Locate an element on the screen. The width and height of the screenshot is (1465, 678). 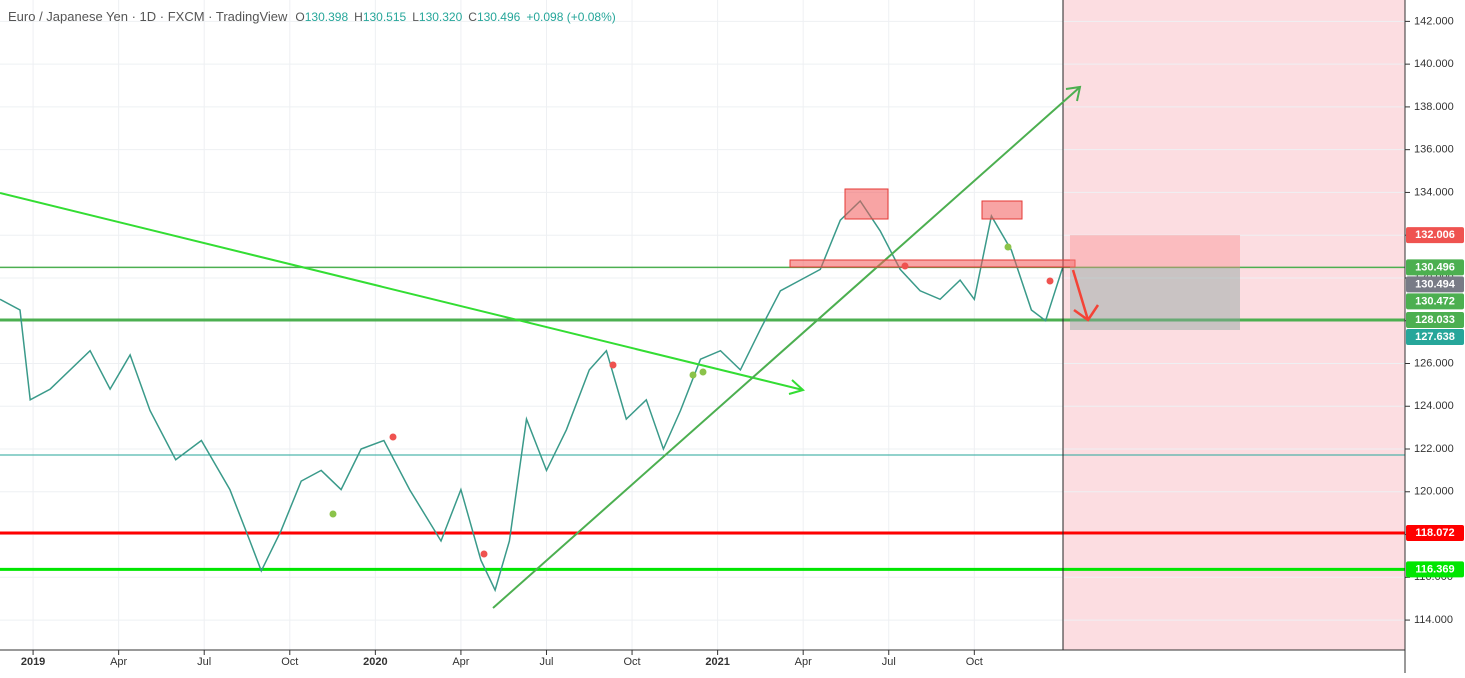
y-tick-label: 124.000 is located at coordinates (1434, 406).